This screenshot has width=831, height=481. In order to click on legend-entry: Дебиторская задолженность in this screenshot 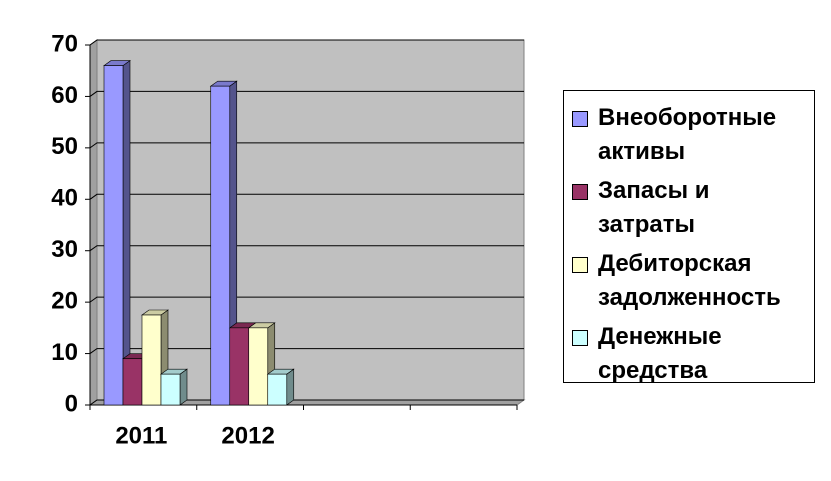, I will do `click(689, 283)`.